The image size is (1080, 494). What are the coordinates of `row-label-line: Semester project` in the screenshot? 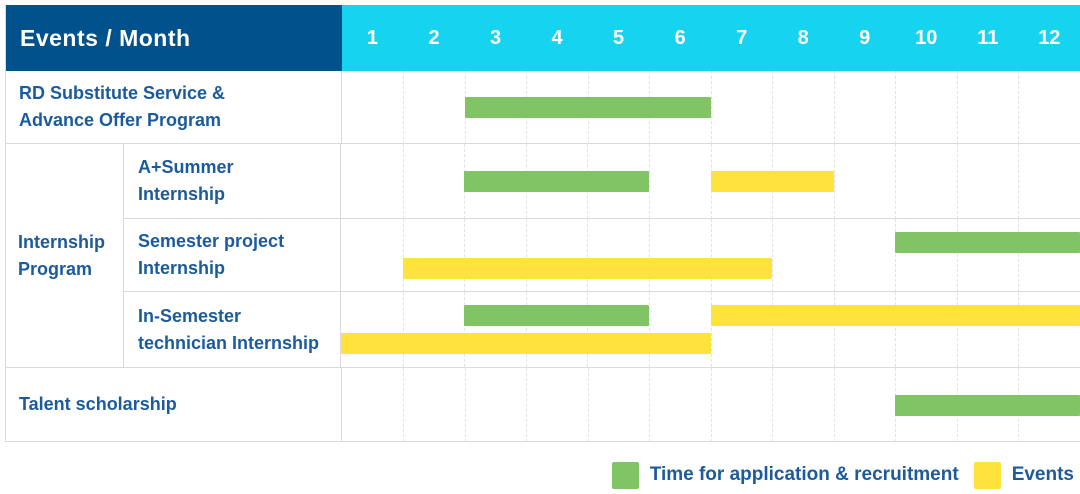 It's located at (211, 241).